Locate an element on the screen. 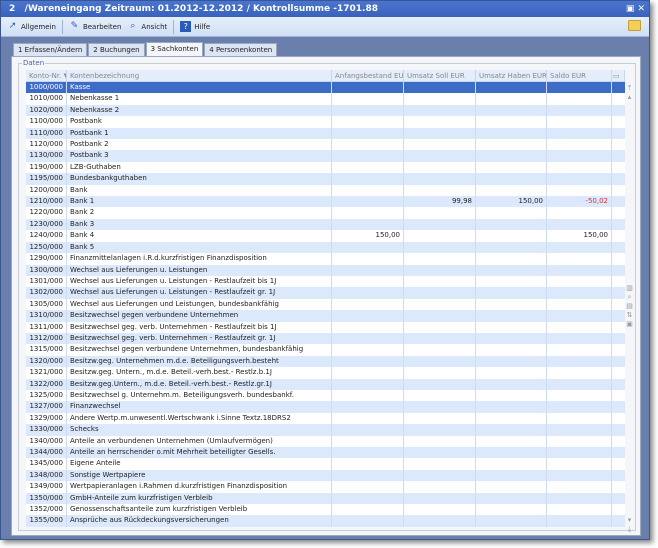 This screenshot has width=658, height=548. cell-konto-nr: 1329/000 is located at coordinates (46, 418).